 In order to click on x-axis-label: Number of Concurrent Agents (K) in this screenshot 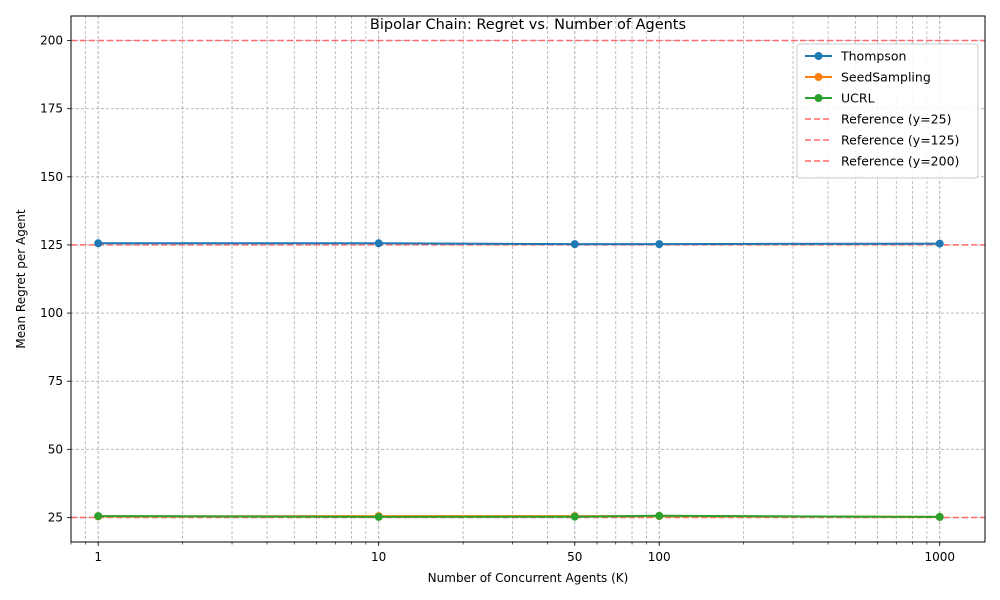, I will do `click(528, 578)`.